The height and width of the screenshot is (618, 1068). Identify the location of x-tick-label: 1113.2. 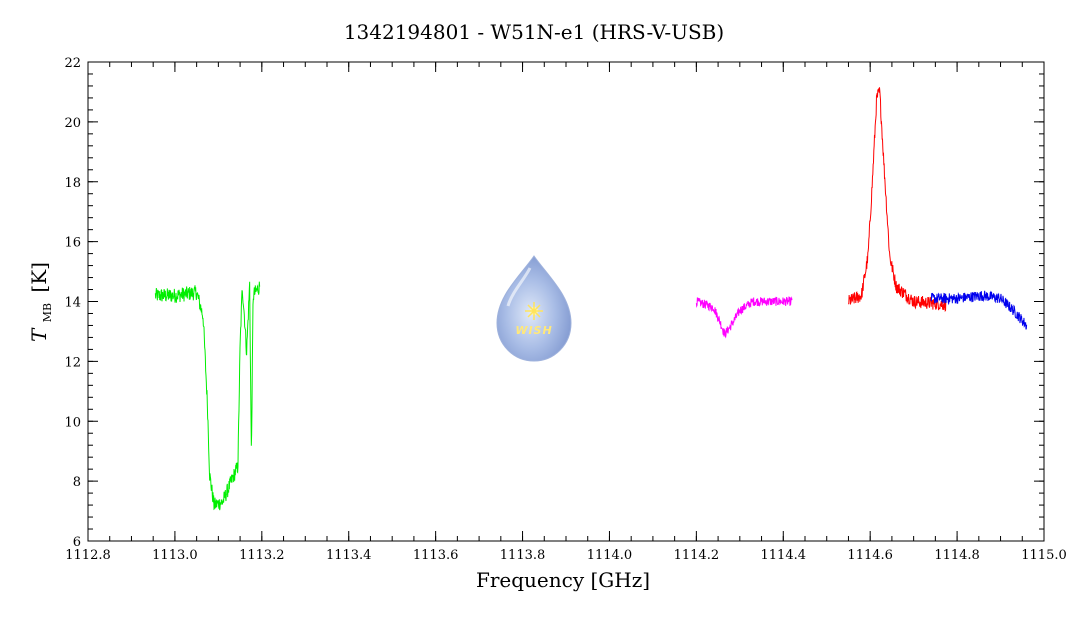
(262, 555).